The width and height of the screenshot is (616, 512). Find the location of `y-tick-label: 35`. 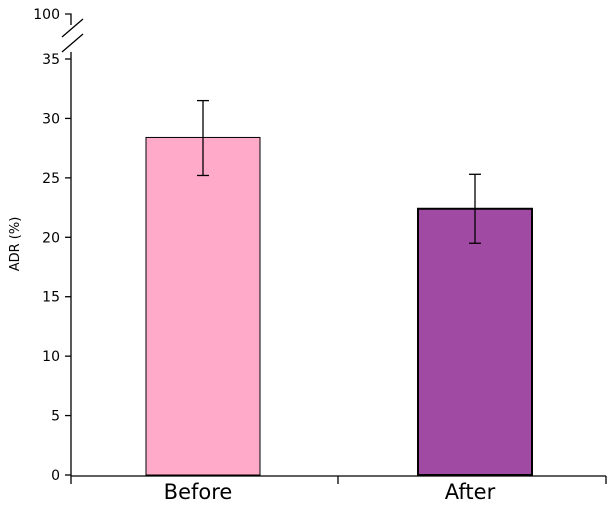

y-tick-label: 35 is located at coordinates (51, 60).